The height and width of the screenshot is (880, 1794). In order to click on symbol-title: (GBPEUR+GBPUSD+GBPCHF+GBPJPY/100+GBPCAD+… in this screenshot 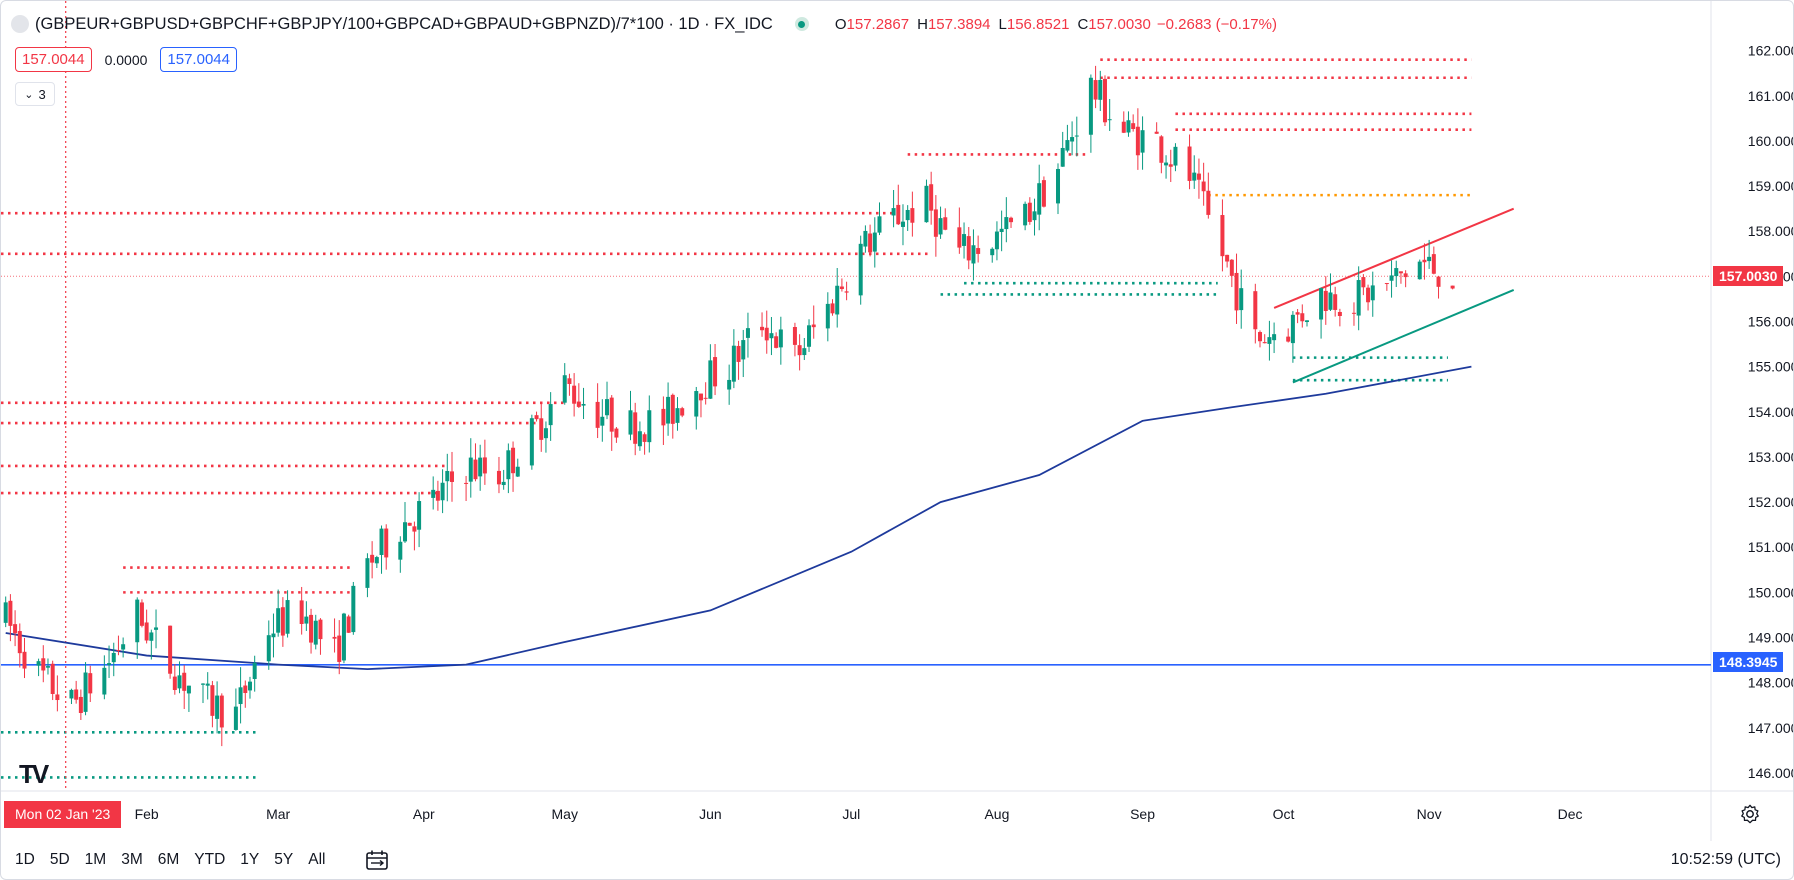, I will do `click(404, 23)`.